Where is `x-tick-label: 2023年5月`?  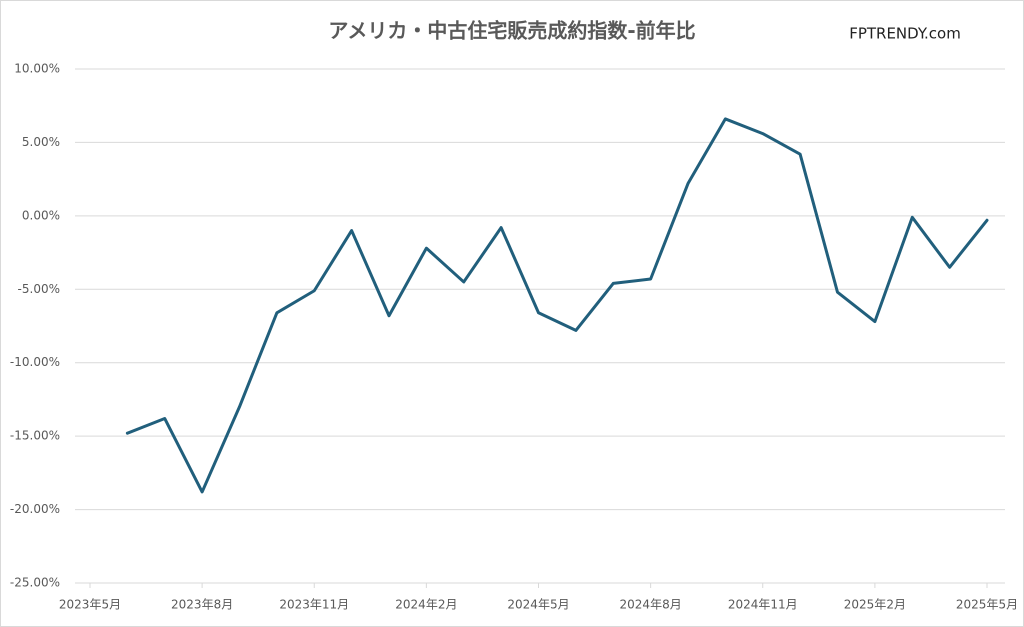 x-tick-label: 2023年5月 is located at coordinates (90, 605).